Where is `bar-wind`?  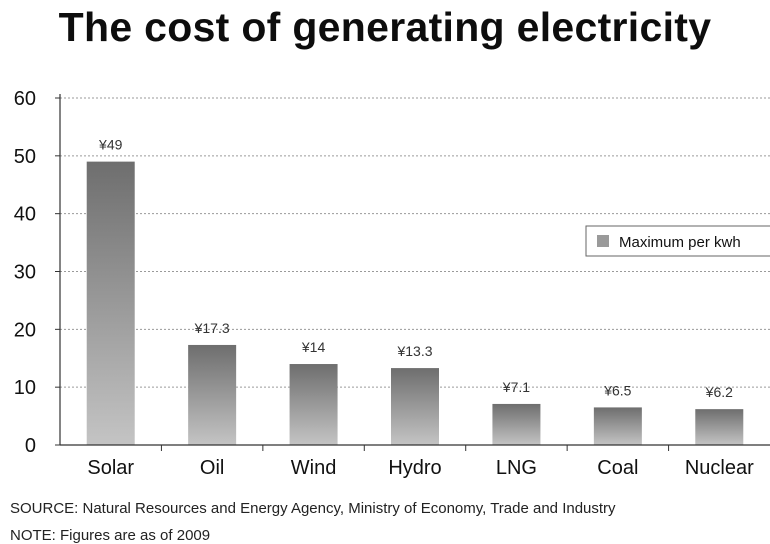
bar-wind is located at coordinates (313, 404).